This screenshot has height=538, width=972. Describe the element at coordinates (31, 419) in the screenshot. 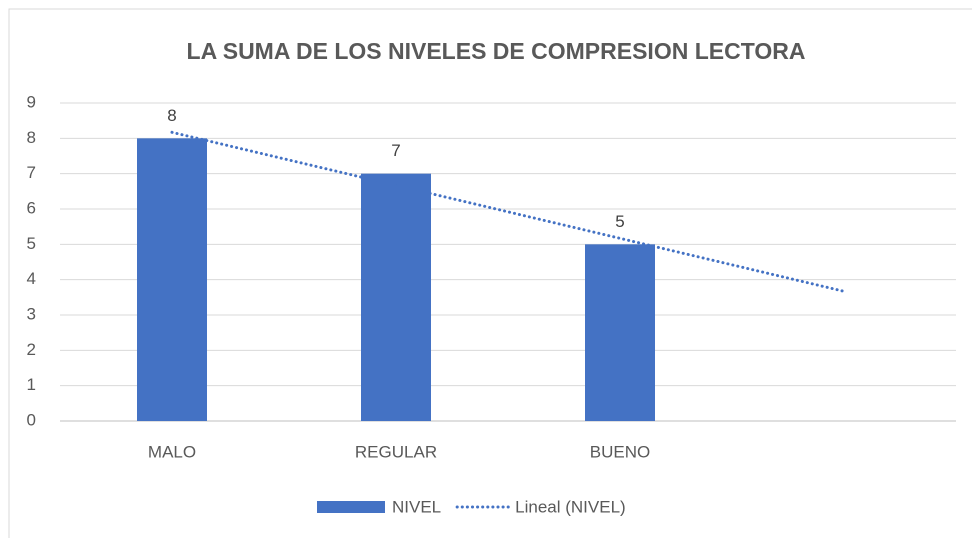

I see `y-tick-label: 0` at that location.